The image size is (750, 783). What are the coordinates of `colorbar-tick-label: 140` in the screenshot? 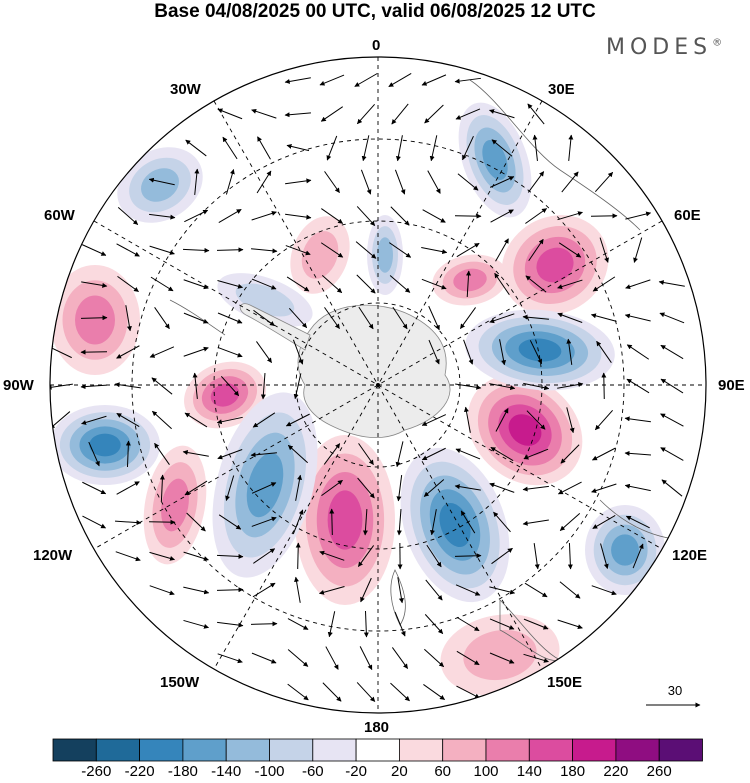 It's located at (529, 771).